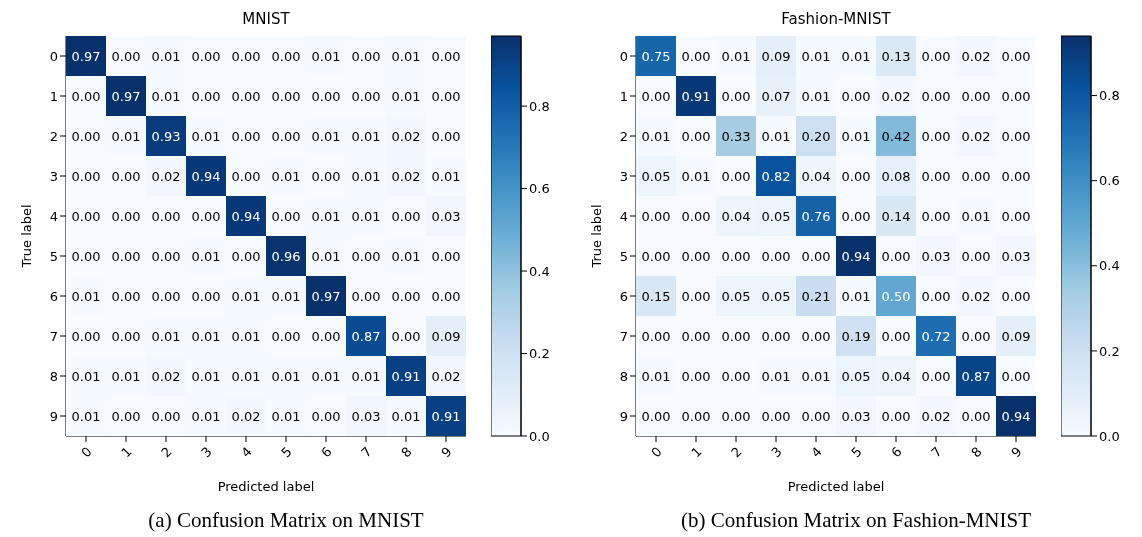  What do you see at coordinates (816, 136) in the screenshot?
I see `data-label: 0.20` at bounding box center [816, 136].